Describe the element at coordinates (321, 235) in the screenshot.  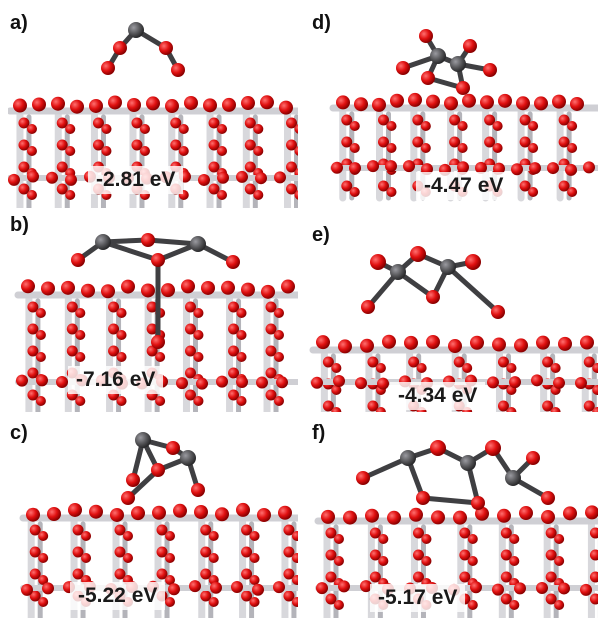
I see `panel-label-e: e)` at that location.